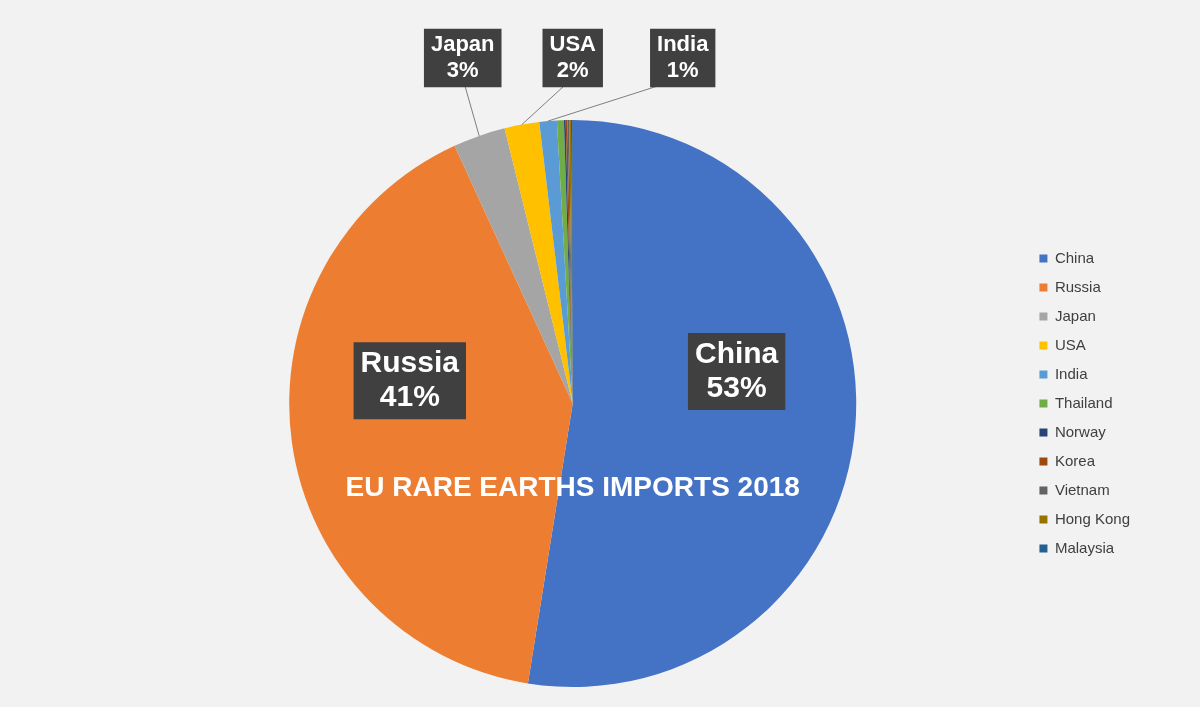  What do you see at coordinates (1078, 286) in the screenshot?
I see `legend-label: Russia` at bounding box center [1078, 286].